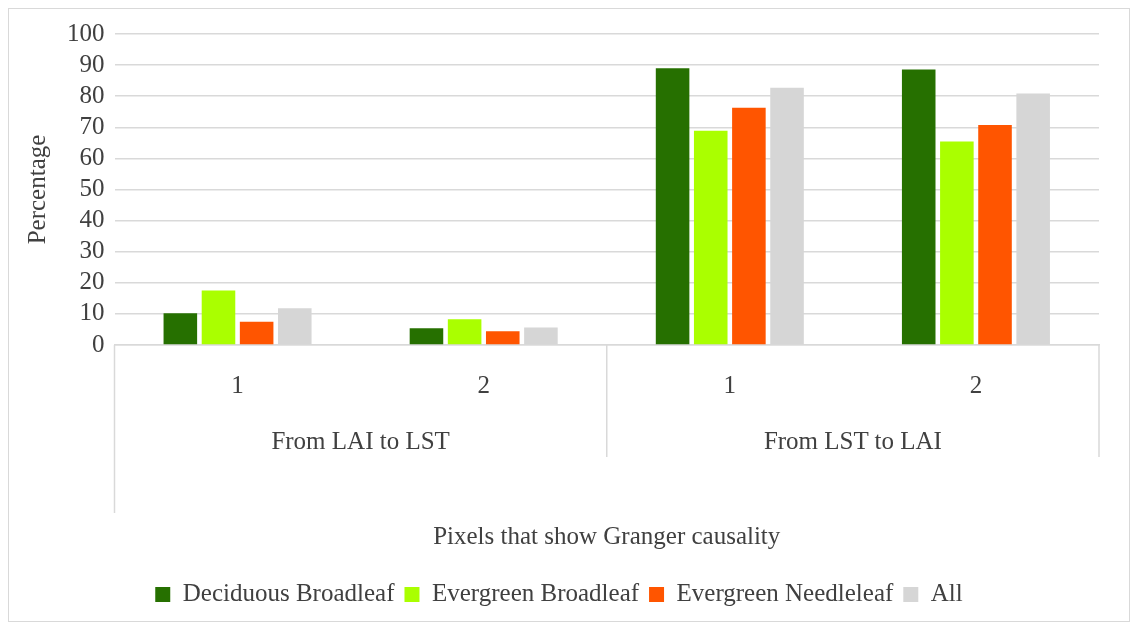 The height and width of the screenshot is (636, 1143). I want to click on y-tick-label: 30, so click(92, 250).